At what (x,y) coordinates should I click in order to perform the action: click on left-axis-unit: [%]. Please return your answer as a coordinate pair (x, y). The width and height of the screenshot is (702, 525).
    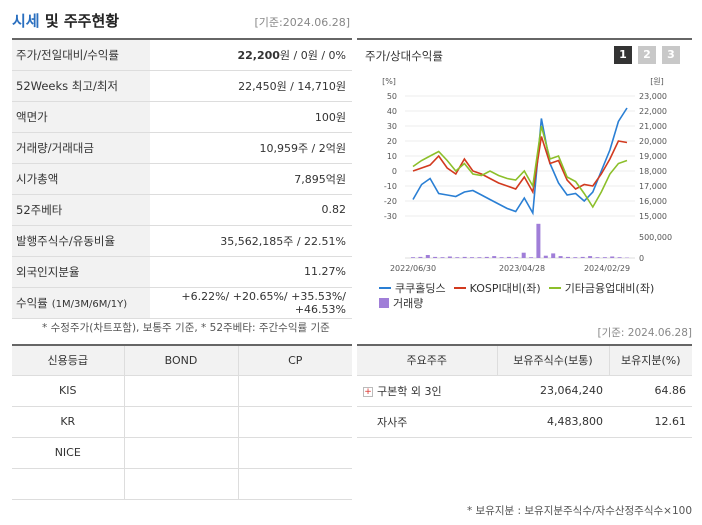
    Looking at the image, I should click on (389, 81).